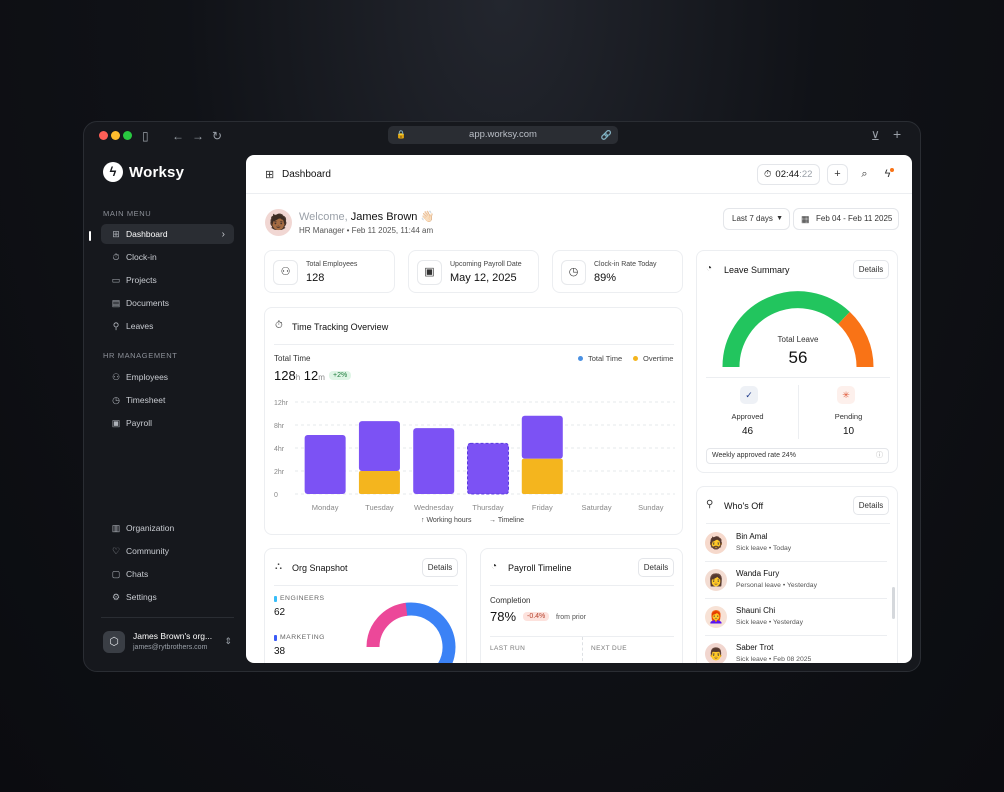  I want to click on pending-value: 10, so click(848, 431).